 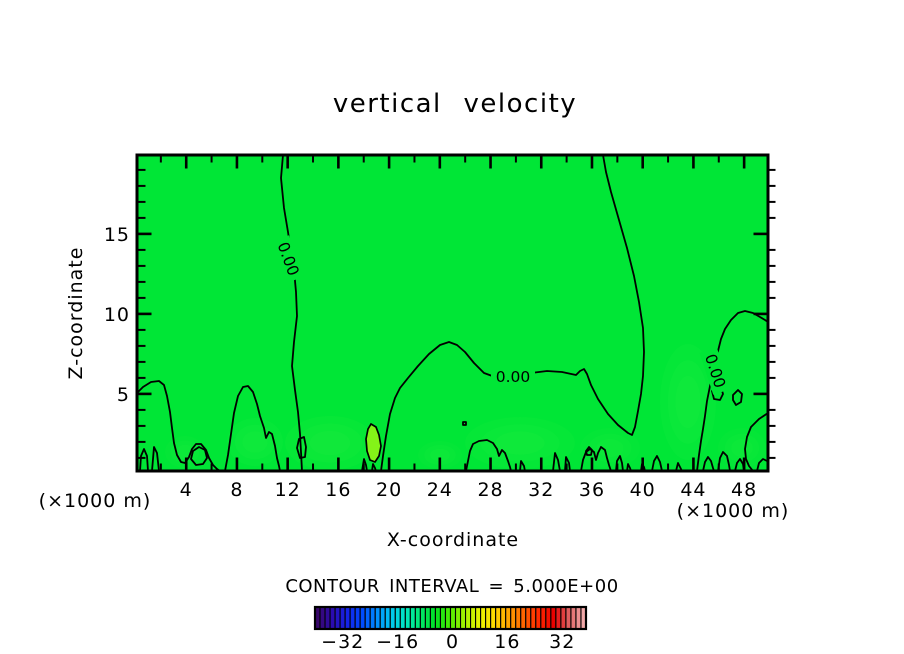 What do you see at coordinates (541, 490) in the screenshot?
I see `x-tick-label: 32` at bounding box center [541, 490].